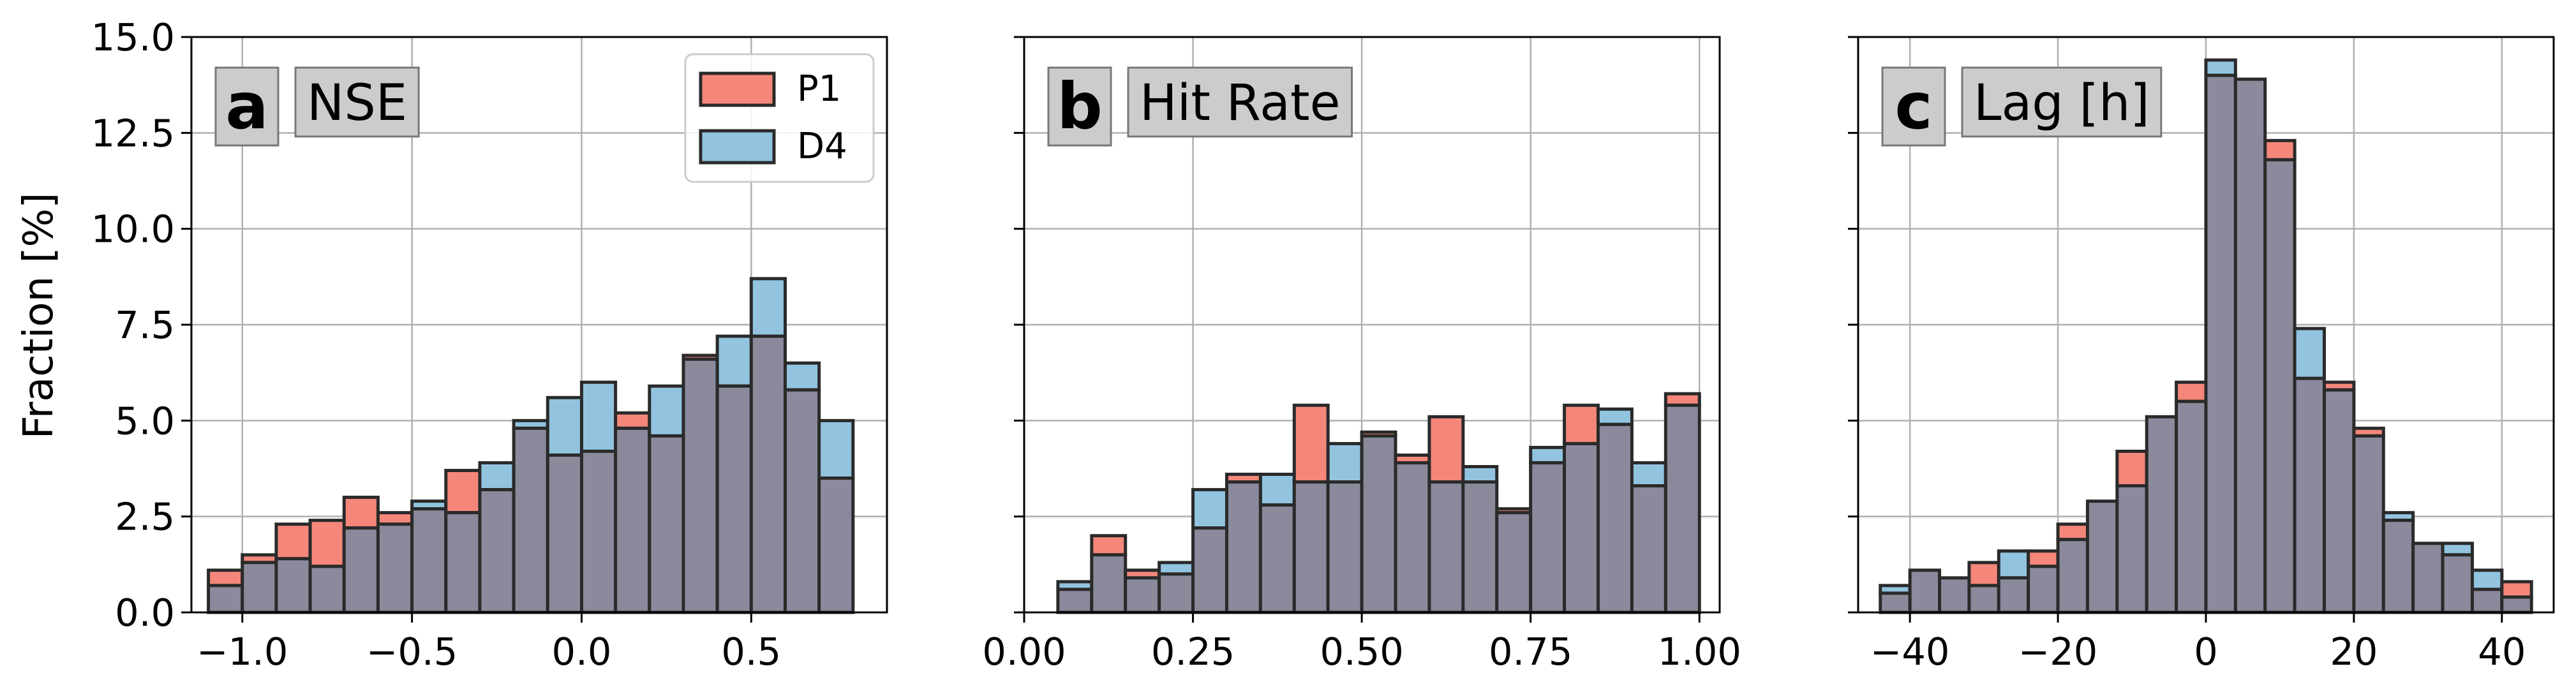 The image size is (2576, 673). What do you see at coordinates (2502, 651) in the screenshot?
I see `x-tick-label: 40` at bounding box center [2502, 651].